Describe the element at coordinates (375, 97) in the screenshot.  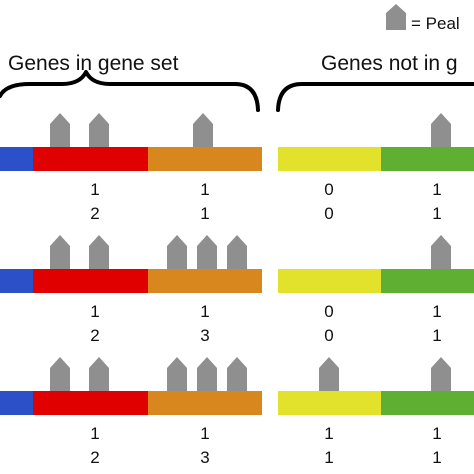
I see `brace-not-in-set` at that location.